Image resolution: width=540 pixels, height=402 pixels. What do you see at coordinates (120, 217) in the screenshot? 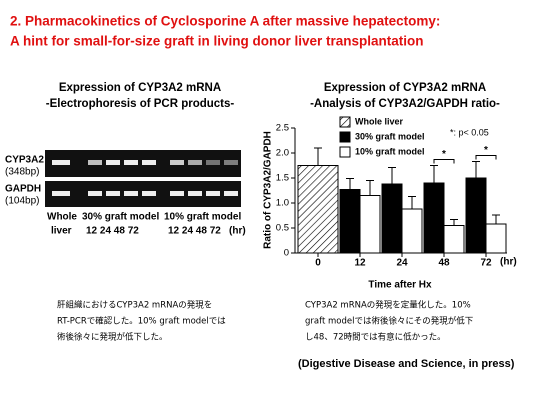
I see `gel-group: 30% graft model` at bounding box center [120, 217].